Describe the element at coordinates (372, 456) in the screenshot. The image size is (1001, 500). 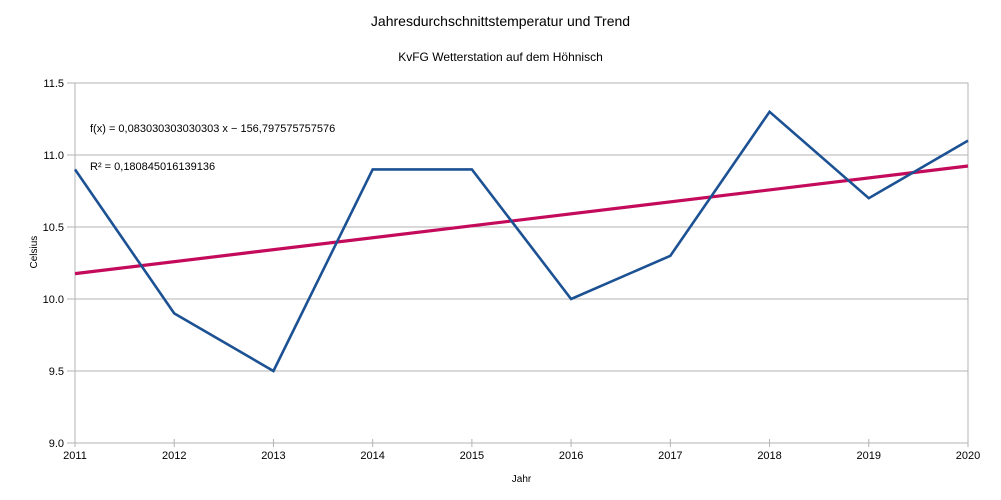
I see `x-tick-label: 2014` at that location.